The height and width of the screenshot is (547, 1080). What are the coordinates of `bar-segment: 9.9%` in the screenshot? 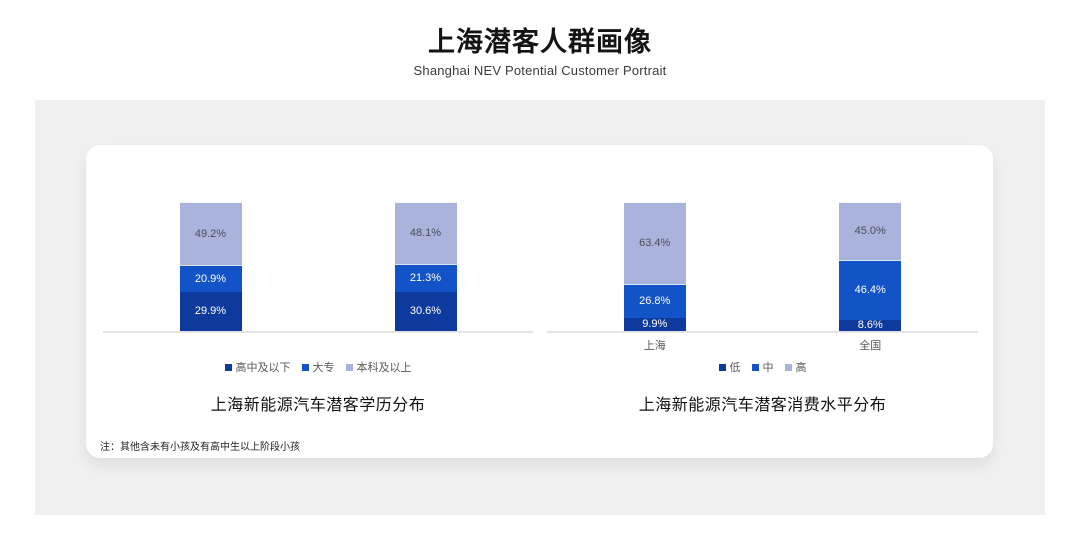 It's located at (654, 324).